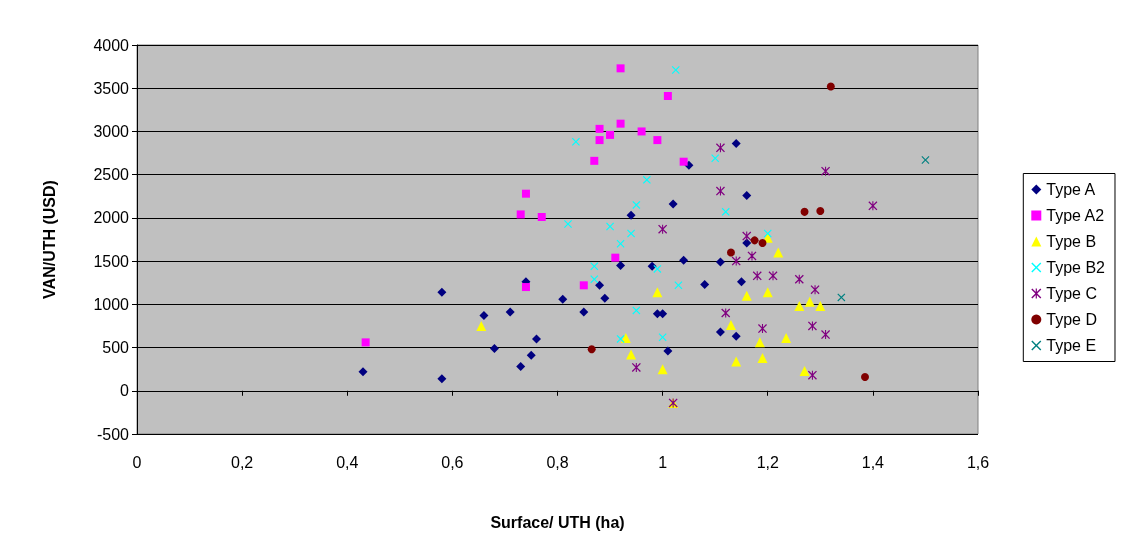  What do you see at coordinates (137, 462) in the screenshot?
I see `x-tick-label: 0` at bounding box center [137, 462].